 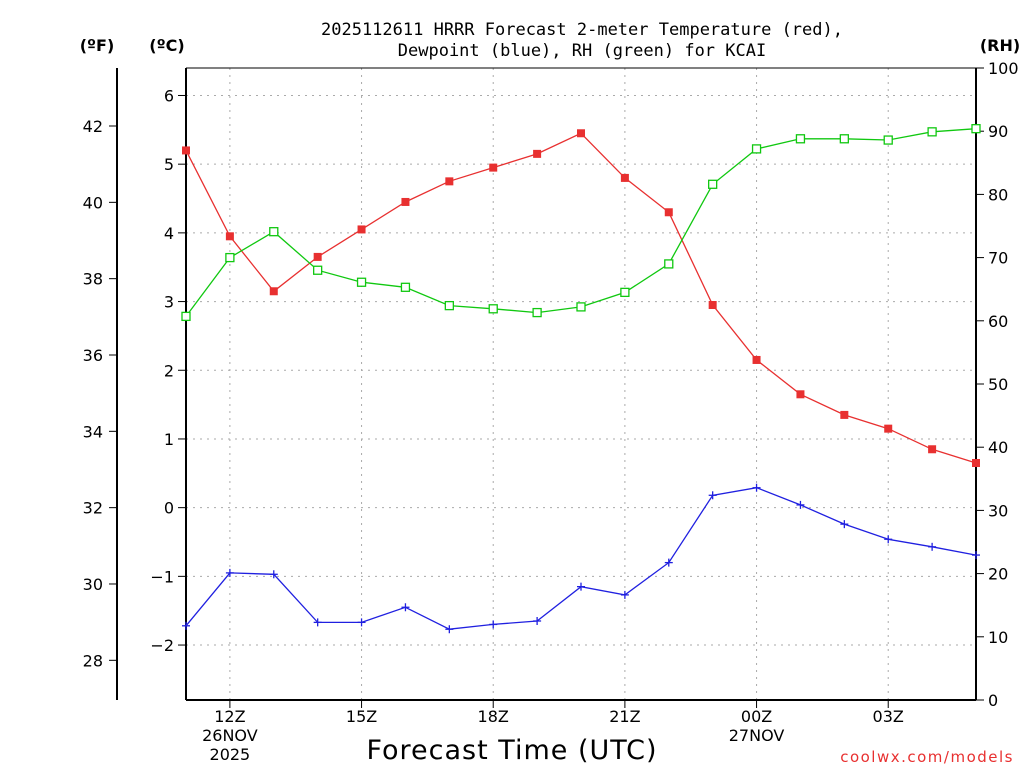 What do you see at coordinates (998, 384) in the screenshot?
I see `rh-tick-label: 50` at bounding box center [998, 384].